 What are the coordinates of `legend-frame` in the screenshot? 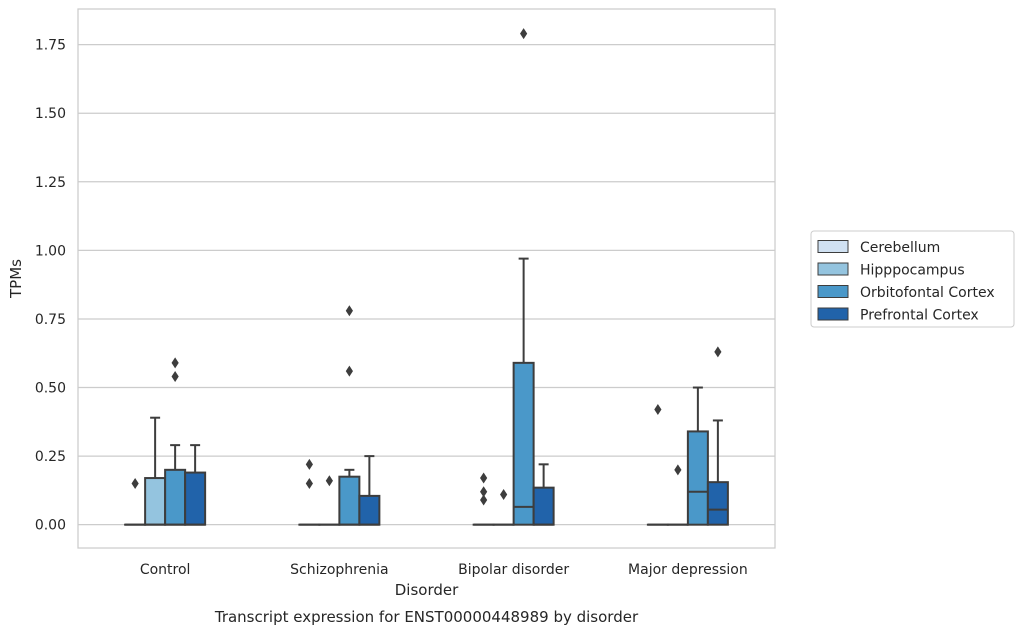 It's located at (912, 279).